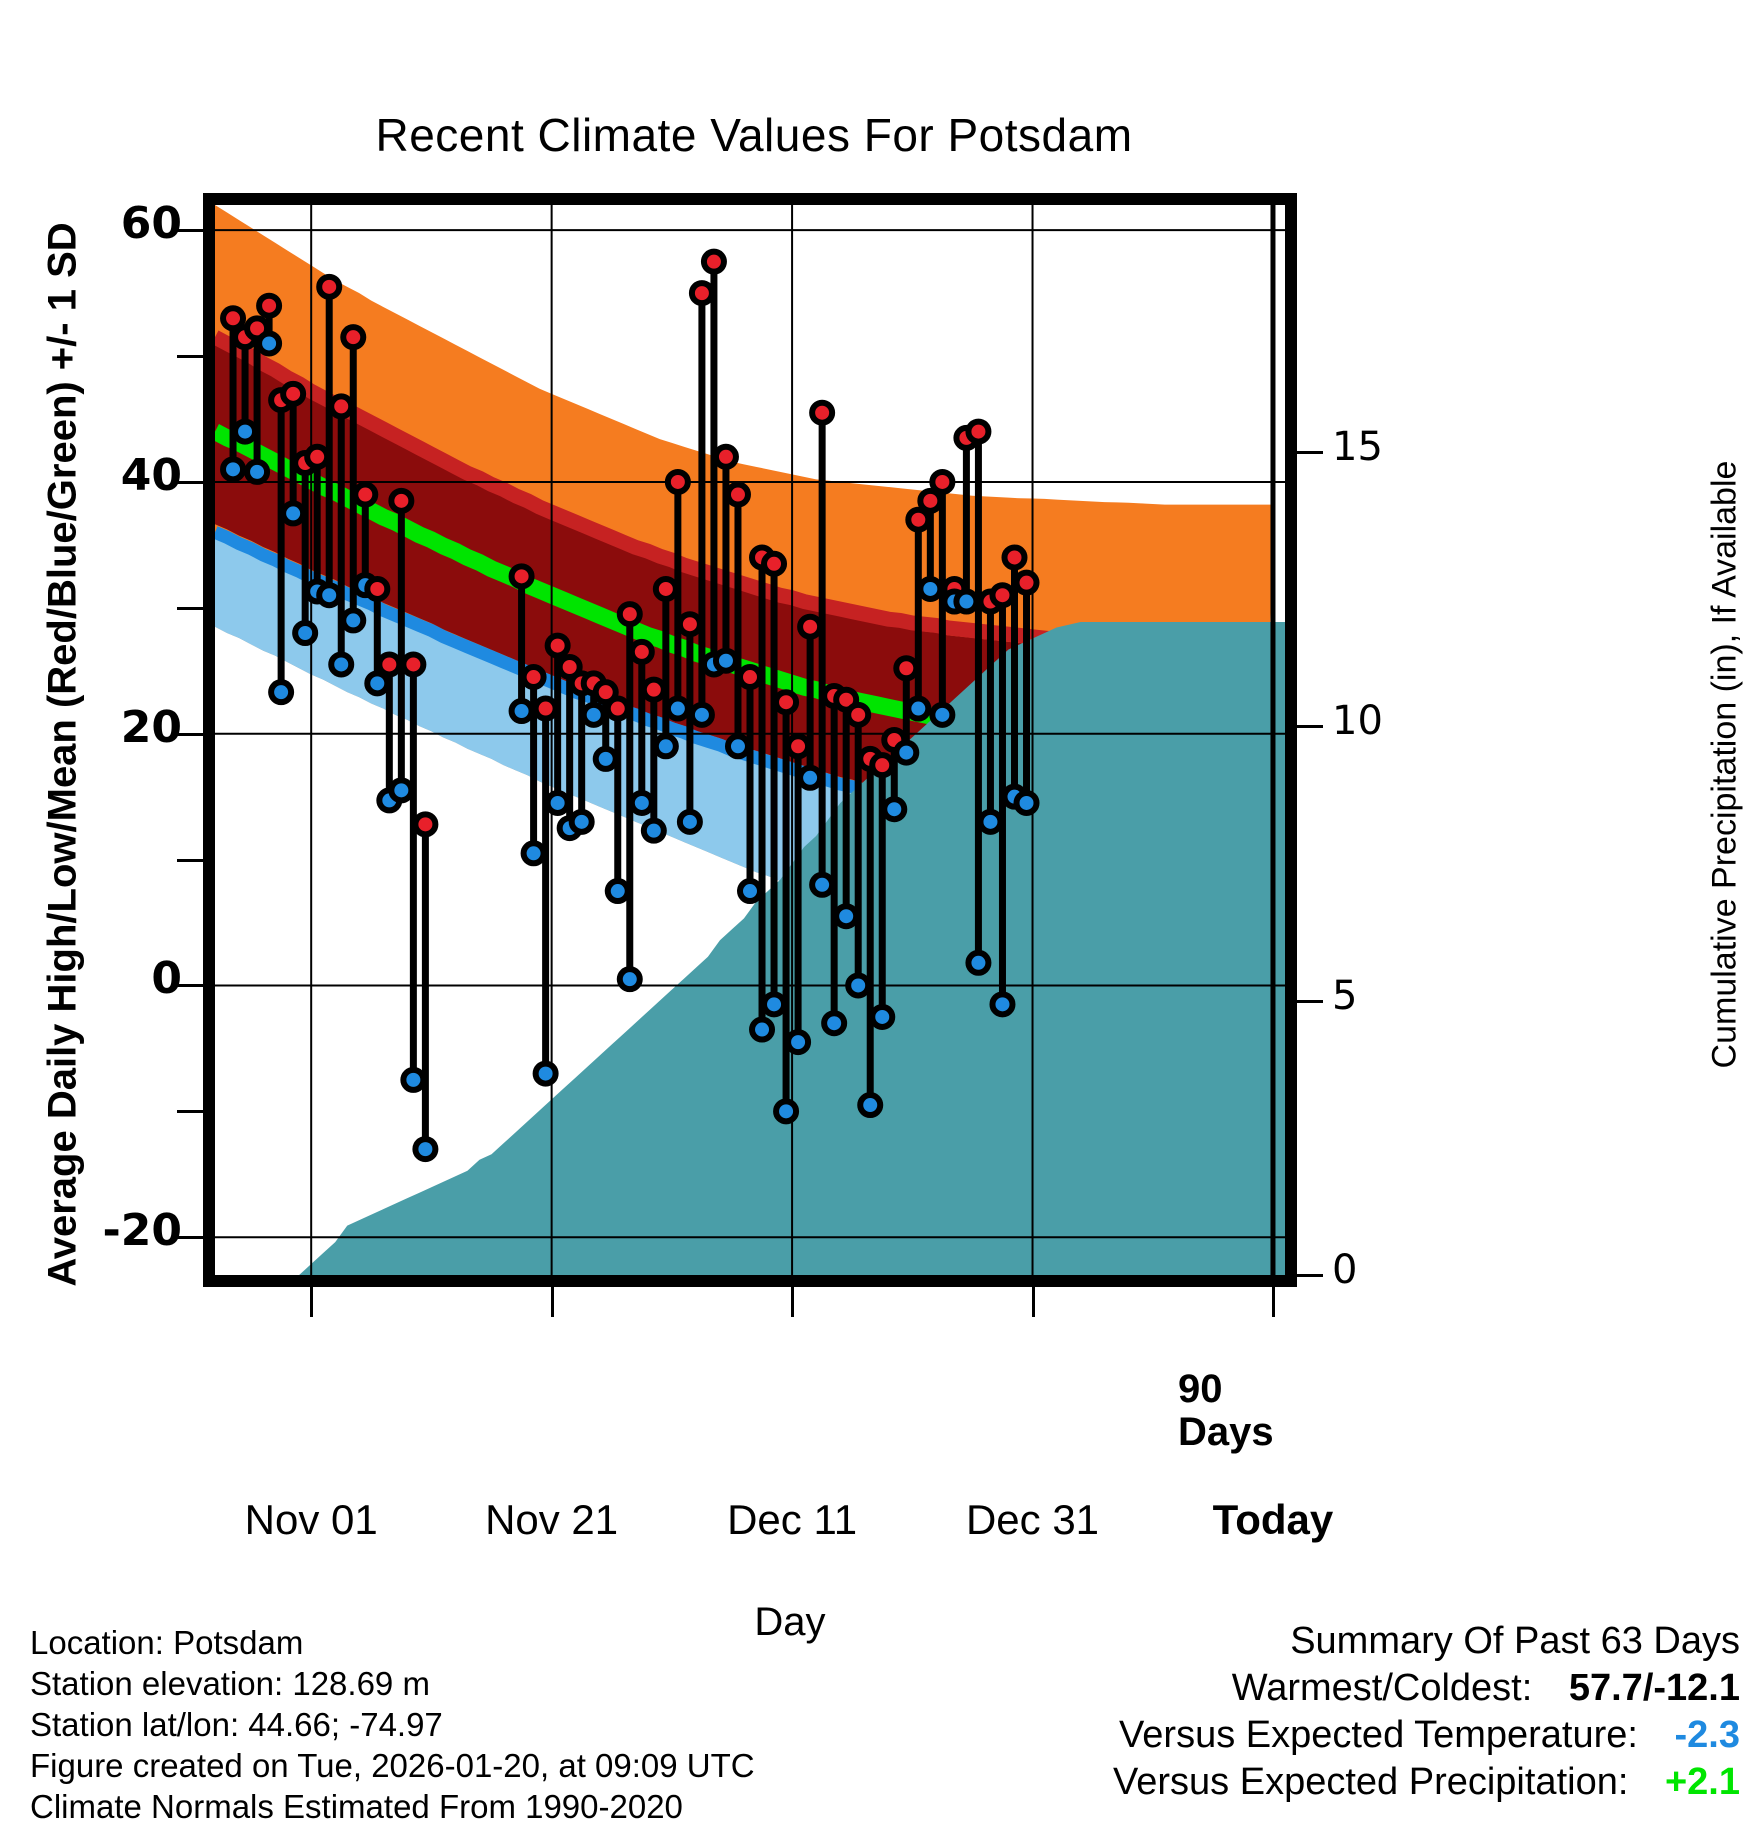  I want to click on versus-precipitation-label: Versus Expected Precipitation:, so click(1371, 1782).